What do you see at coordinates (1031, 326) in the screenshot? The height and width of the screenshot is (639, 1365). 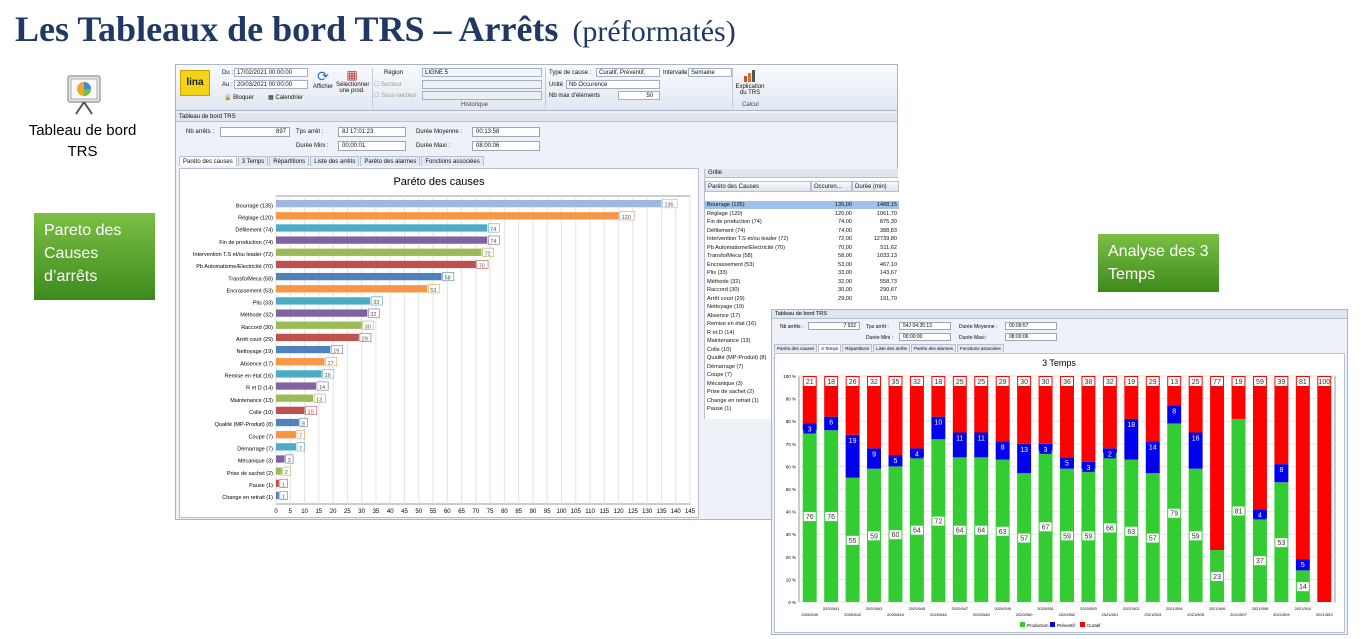 I see `win2-duree-moy-field: 00:09:57` at bounding box center [1031, 326].